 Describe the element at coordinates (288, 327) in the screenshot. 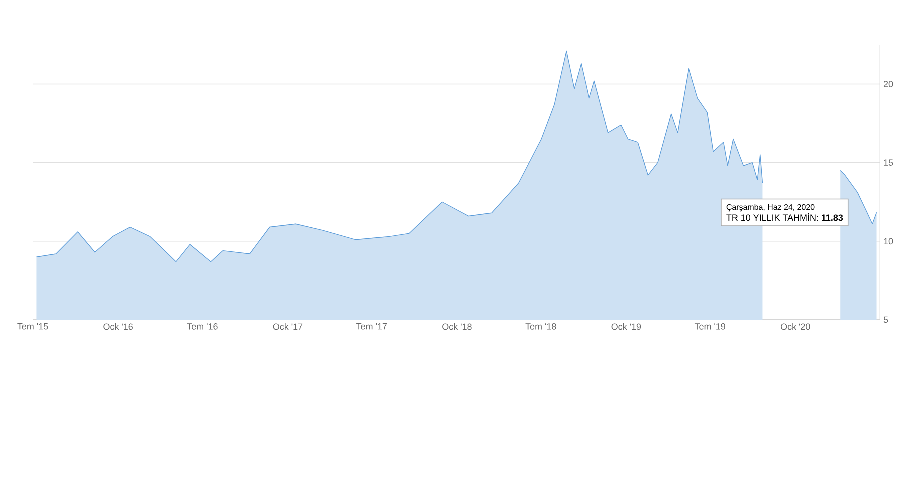

I see `x-tick-label: Ock '17` at that location.